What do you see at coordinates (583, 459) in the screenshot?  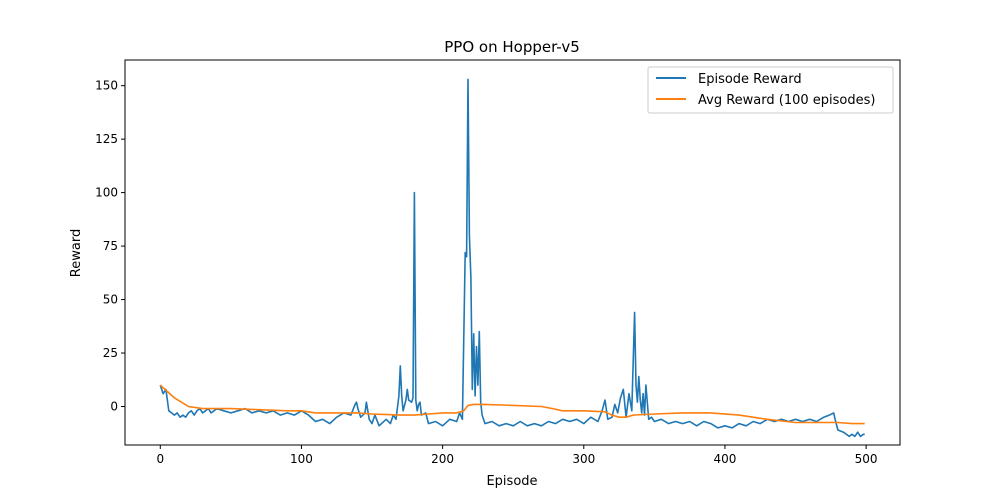 I see `x-tick-label: 300` at bounding box center [583, 459].